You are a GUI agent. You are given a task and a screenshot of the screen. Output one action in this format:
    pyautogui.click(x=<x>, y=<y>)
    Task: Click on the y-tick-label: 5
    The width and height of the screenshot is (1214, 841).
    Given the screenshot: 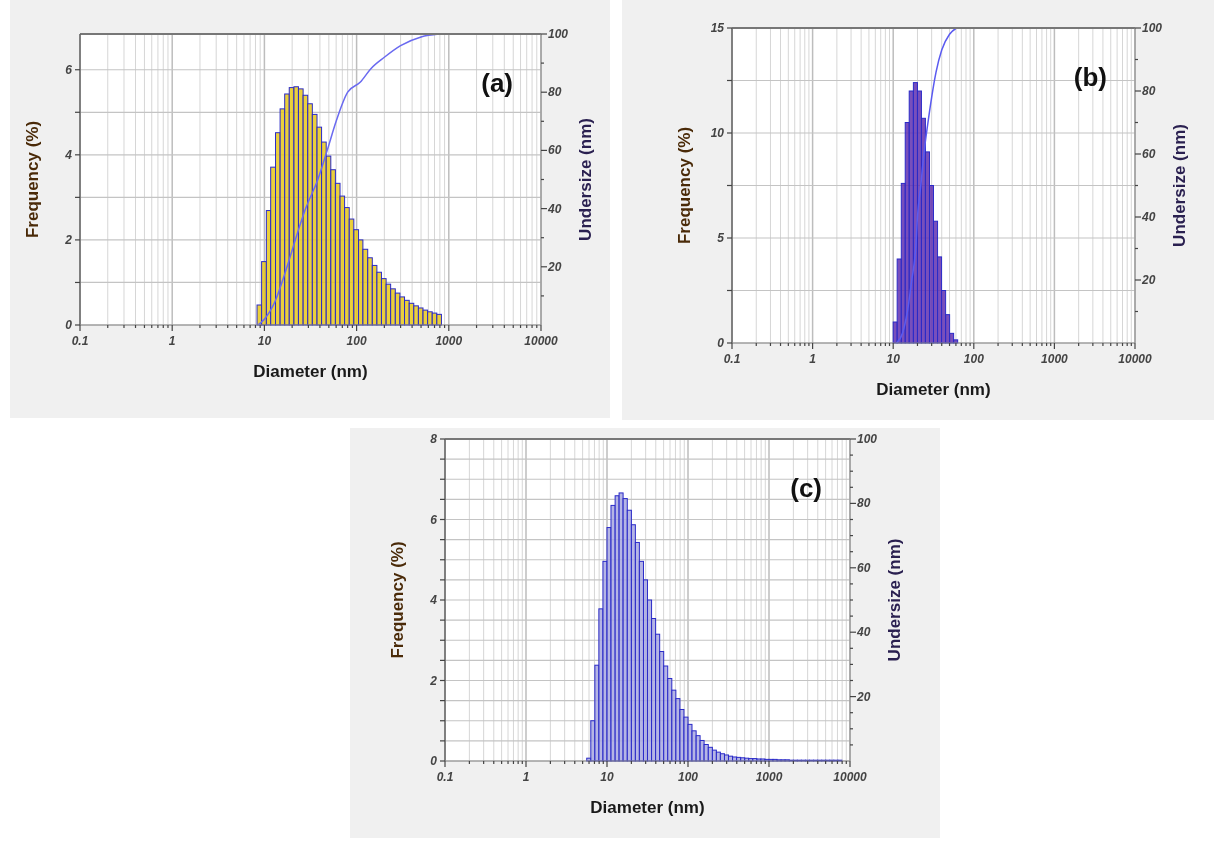 What is the action you would take?
    pyautogui.click(x=721, y=238)
    